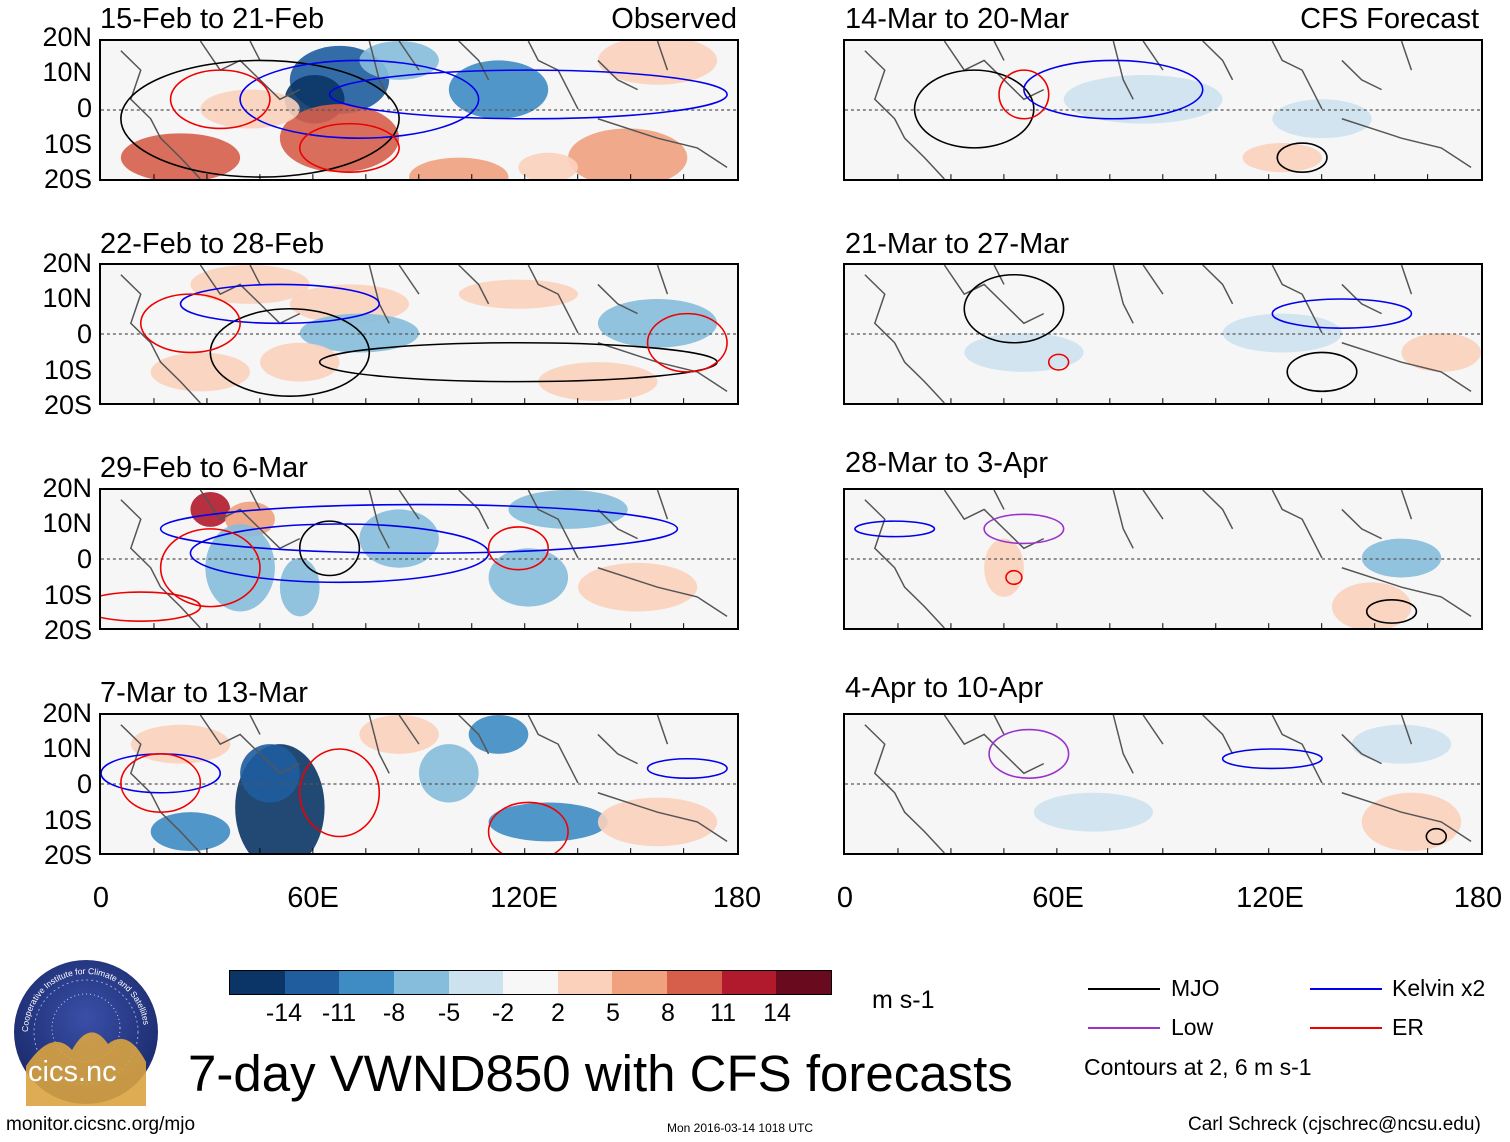 This screenshot has width=1510, height=1142. Describe the element at coordinates (668, 1013) in the screenshot. I see `colorbar-label: 8` at that location.